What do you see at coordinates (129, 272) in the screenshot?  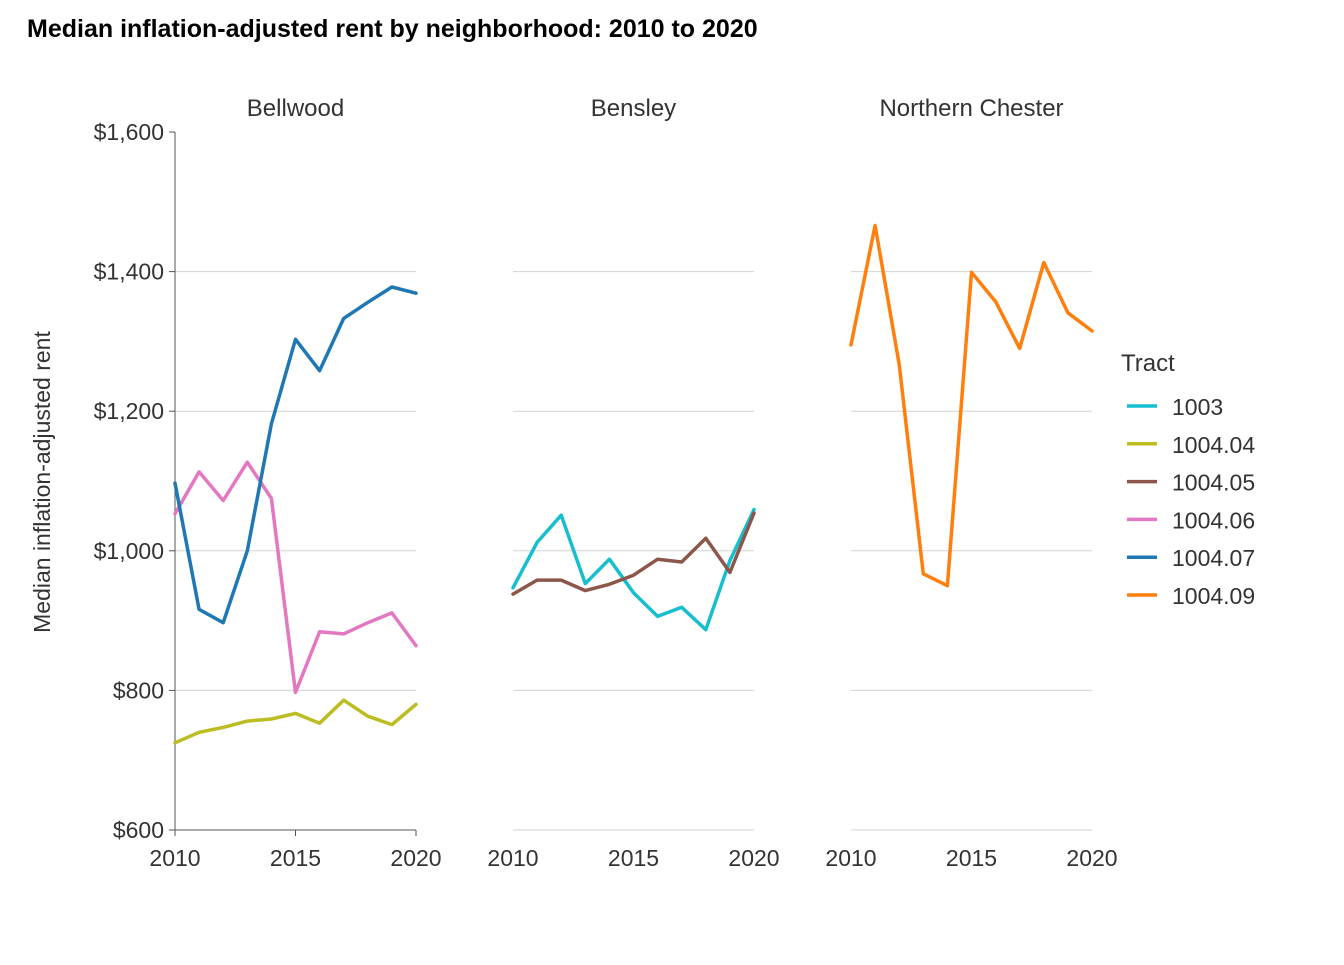 I see `y-tick-label: $1,400` at bounding box center [129, 272].